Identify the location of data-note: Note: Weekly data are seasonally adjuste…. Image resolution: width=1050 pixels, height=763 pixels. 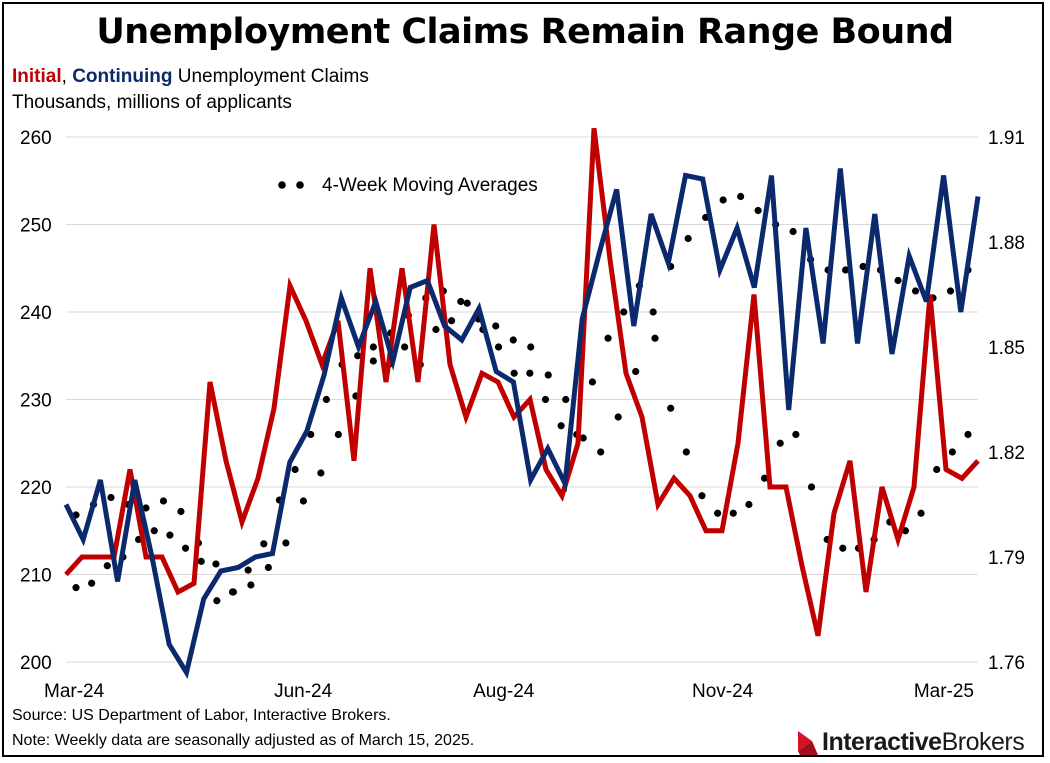
(243, 740).